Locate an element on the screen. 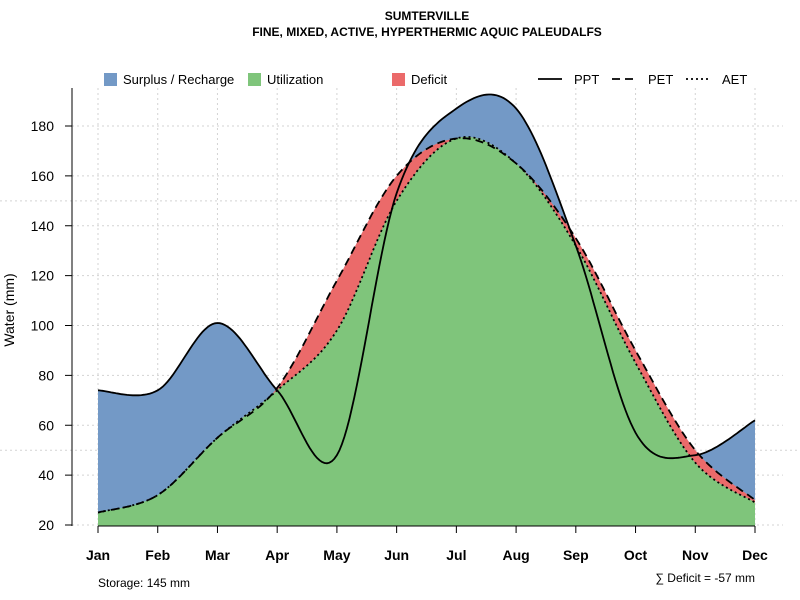 The height and width of the screenshot is (600, 800). x-tick-label-dec: Dec is located at coordinates (755, 555).